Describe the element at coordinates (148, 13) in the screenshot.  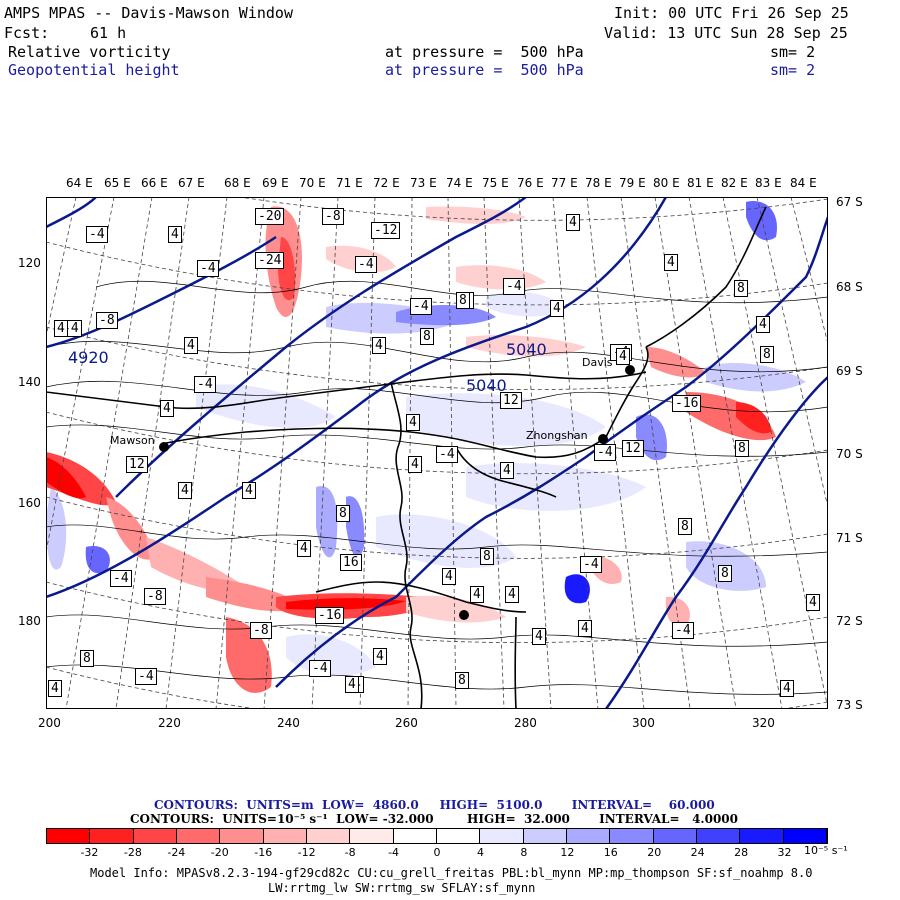
I see `map-title: AMPS MPAS -- Davis-Mawson Window` at that location.